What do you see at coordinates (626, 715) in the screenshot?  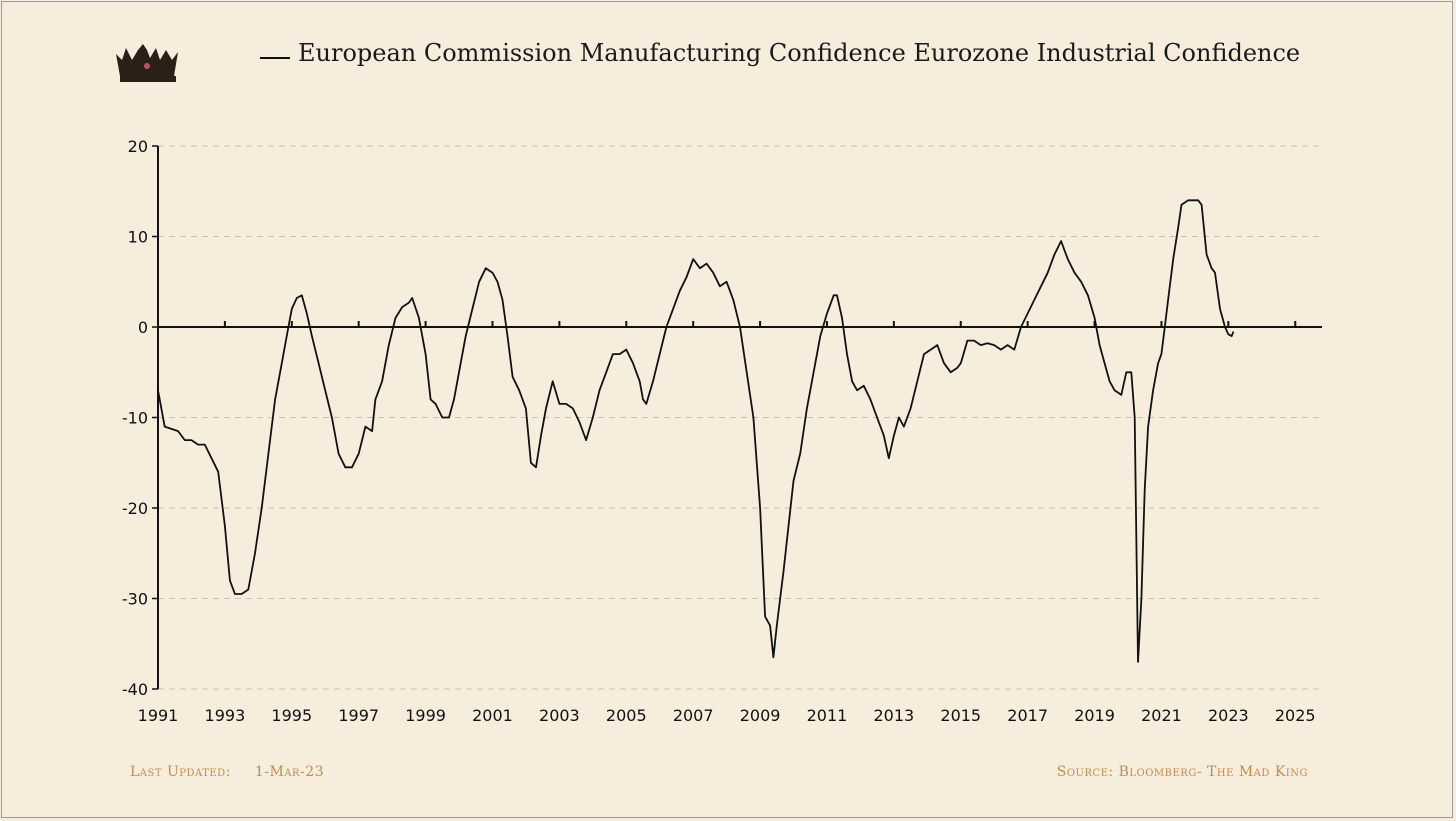 I see `x-tick-label: 2005` at bounding box center [626, 715].